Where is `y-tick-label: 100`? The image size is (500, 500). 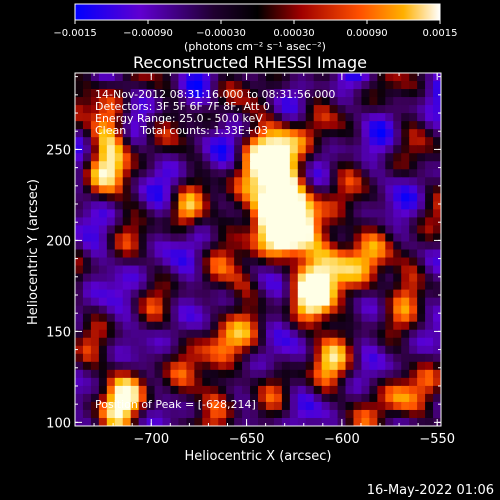
y-tick-label: 100 is located at coordinates (58, 423).